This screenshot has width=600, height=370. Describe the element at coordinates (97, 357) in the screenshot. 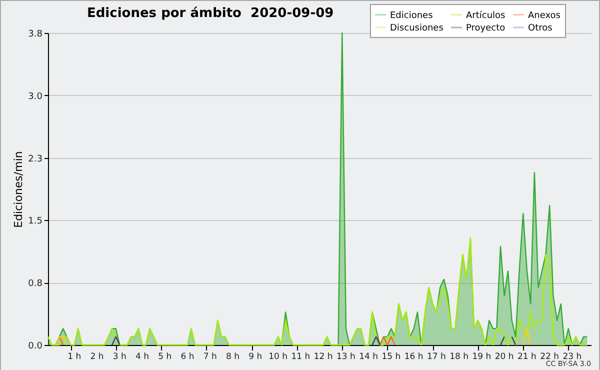

I see `x-tick-label: 2 h` at that location.